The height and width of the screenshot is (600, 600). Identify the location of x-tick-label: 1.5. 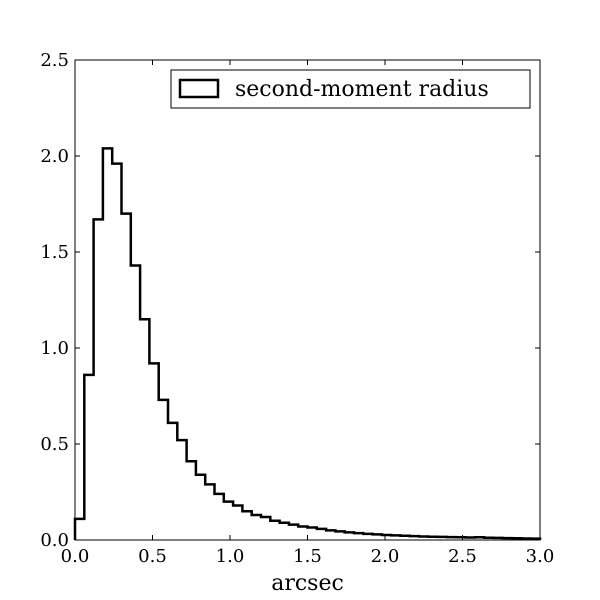
(307, 556).